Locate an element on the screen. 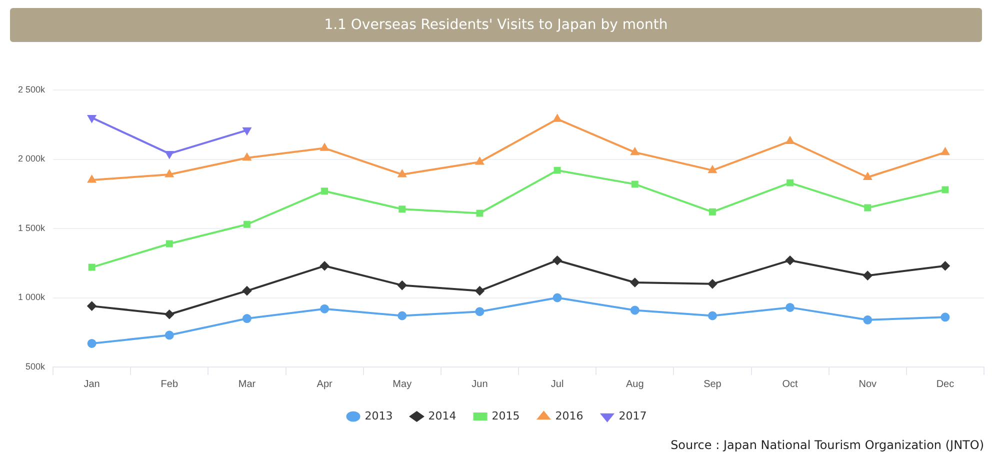 Image resolution: width=992 pixels, height=461 pixels. legend-label: 2014 is located at coordinates (442, 415).